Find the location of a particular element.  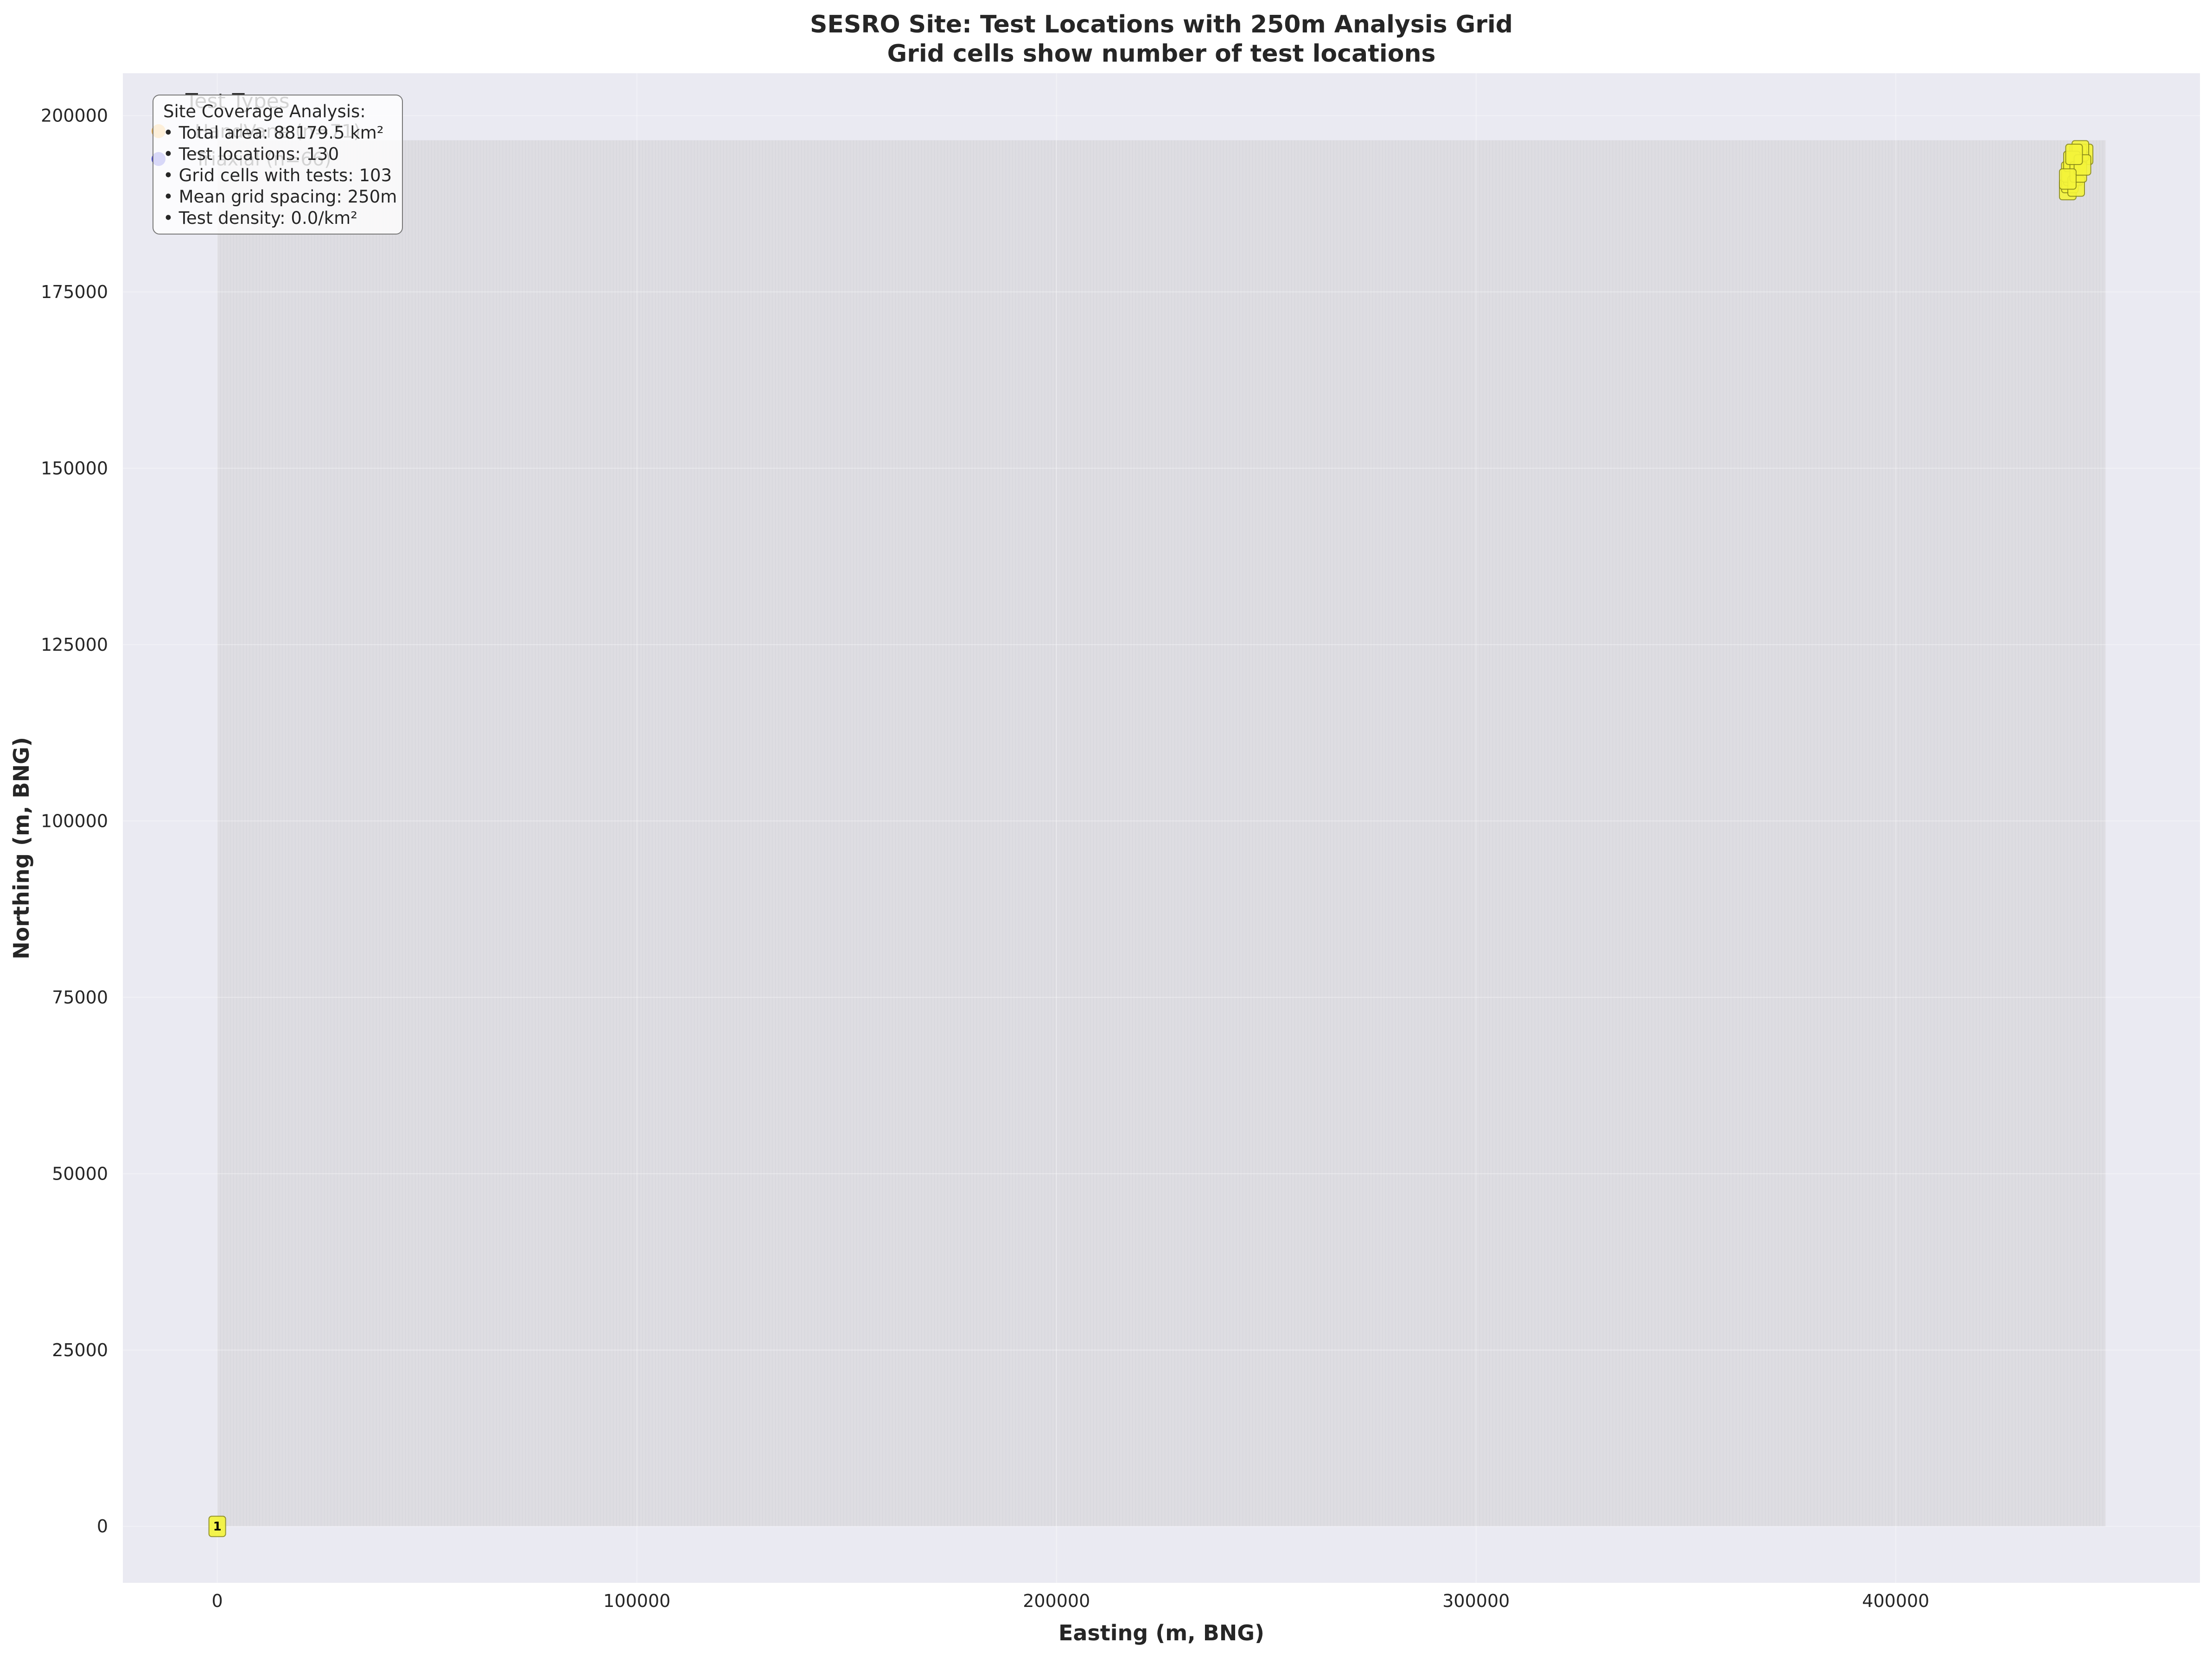

info-line: • Test locations: 130 is located at coordinates (251, 154).